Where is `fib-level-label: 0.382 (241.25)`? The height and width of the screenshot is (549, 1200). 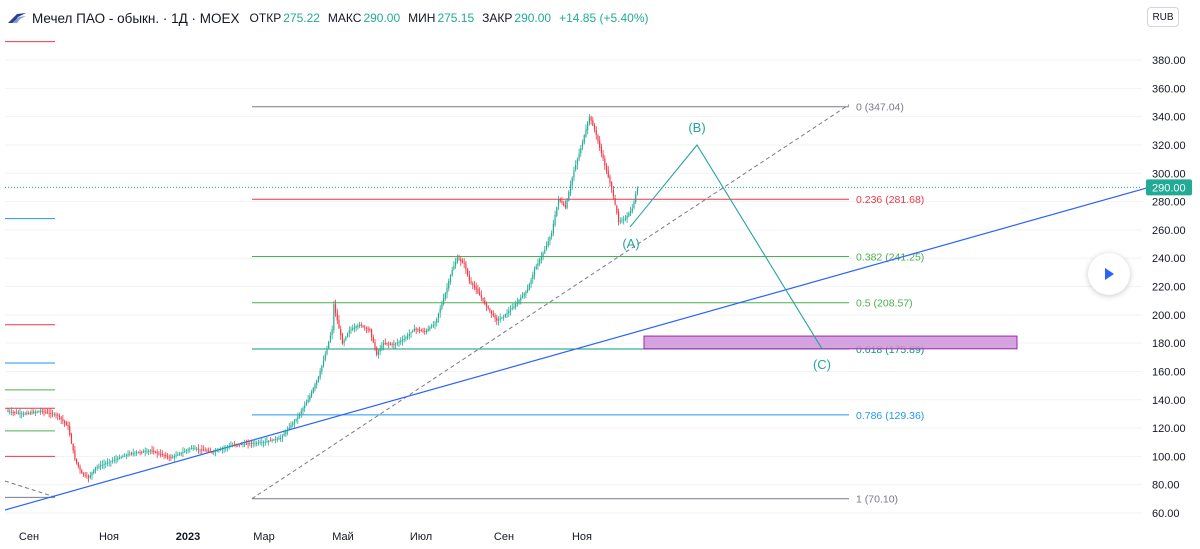
fib-level-label: 0.382 (241.25) is located at coordinates (890, 257).